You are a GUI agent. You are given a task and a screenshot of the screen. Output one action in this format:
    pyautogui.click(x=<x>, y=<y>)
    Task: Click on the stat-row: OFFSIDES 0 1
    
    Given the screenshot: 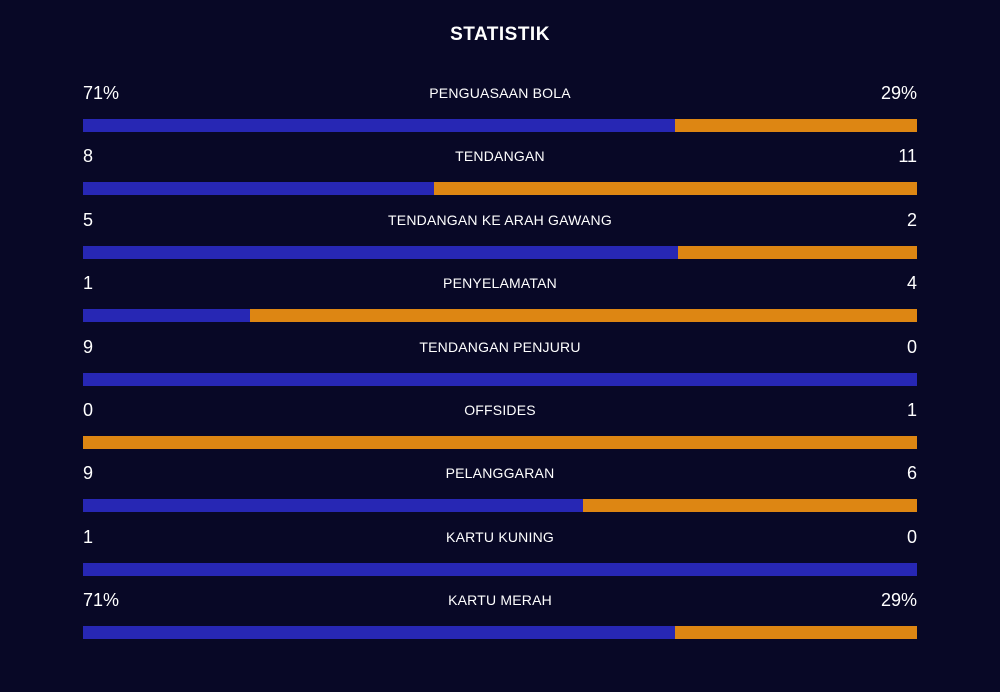 What is the action you would take?
    pyautogui.click(x=500, y=428)
    